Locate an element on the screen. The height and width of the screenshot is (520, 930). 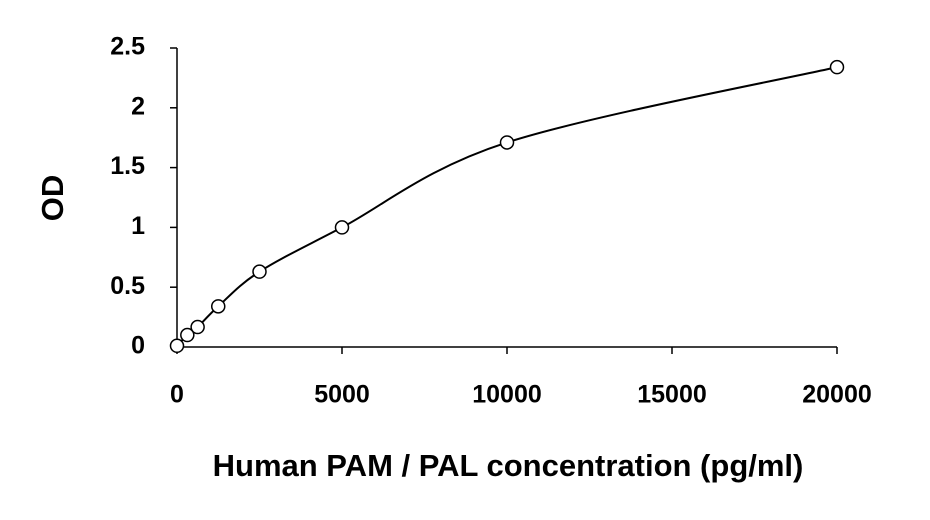
y-tick-label: 0 is located at coordinates (138, 346).